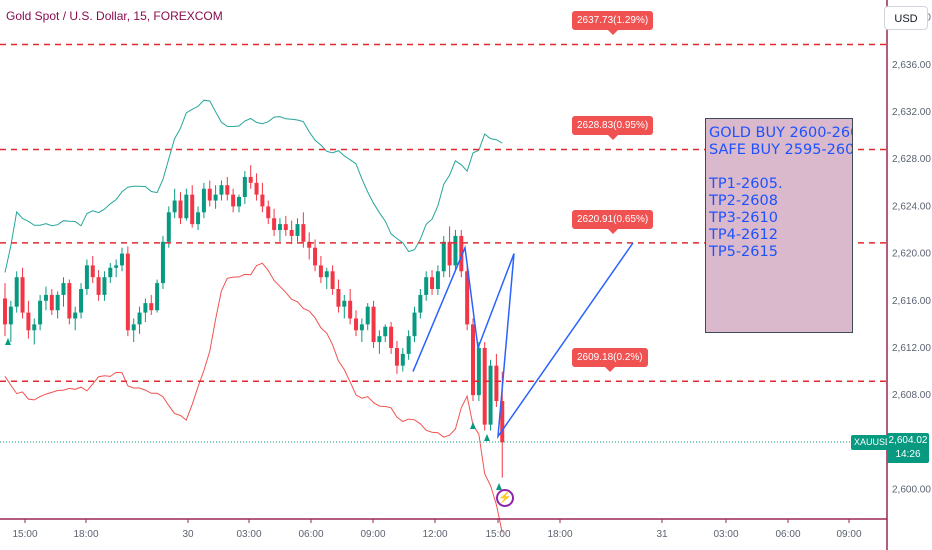 Image resolution: width=932 pixels, height=550 pixels. I want to click on current-price-badge: 2,604.02 14:26, so click(908, 448).